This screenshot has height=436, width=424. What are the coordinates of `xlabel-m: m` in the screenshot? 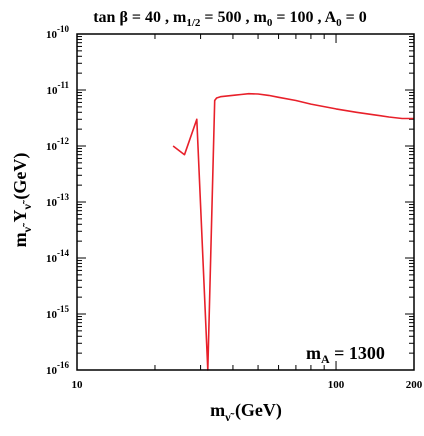 It's located at (217, 410).